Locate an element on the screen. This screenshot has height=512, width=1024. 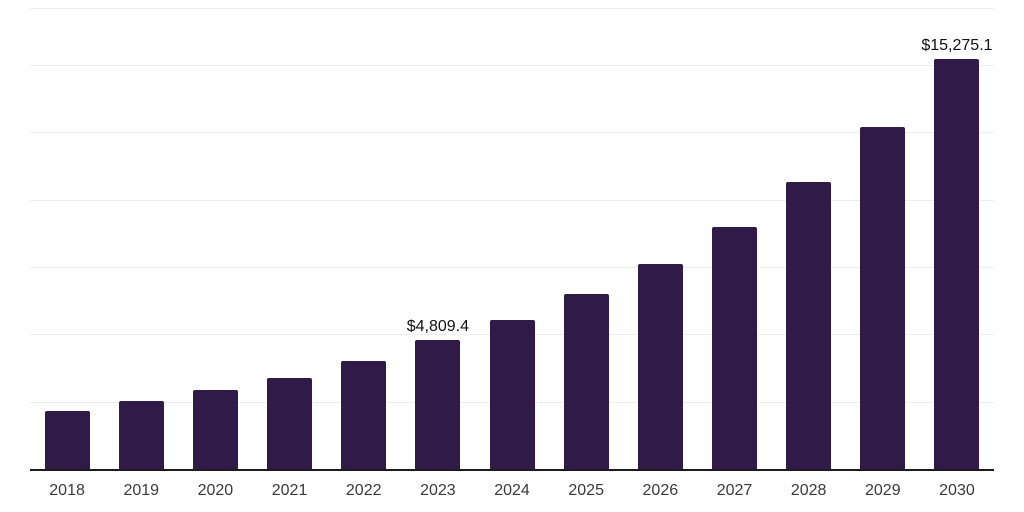
x-axis-line is located at coordinates (512, 470).